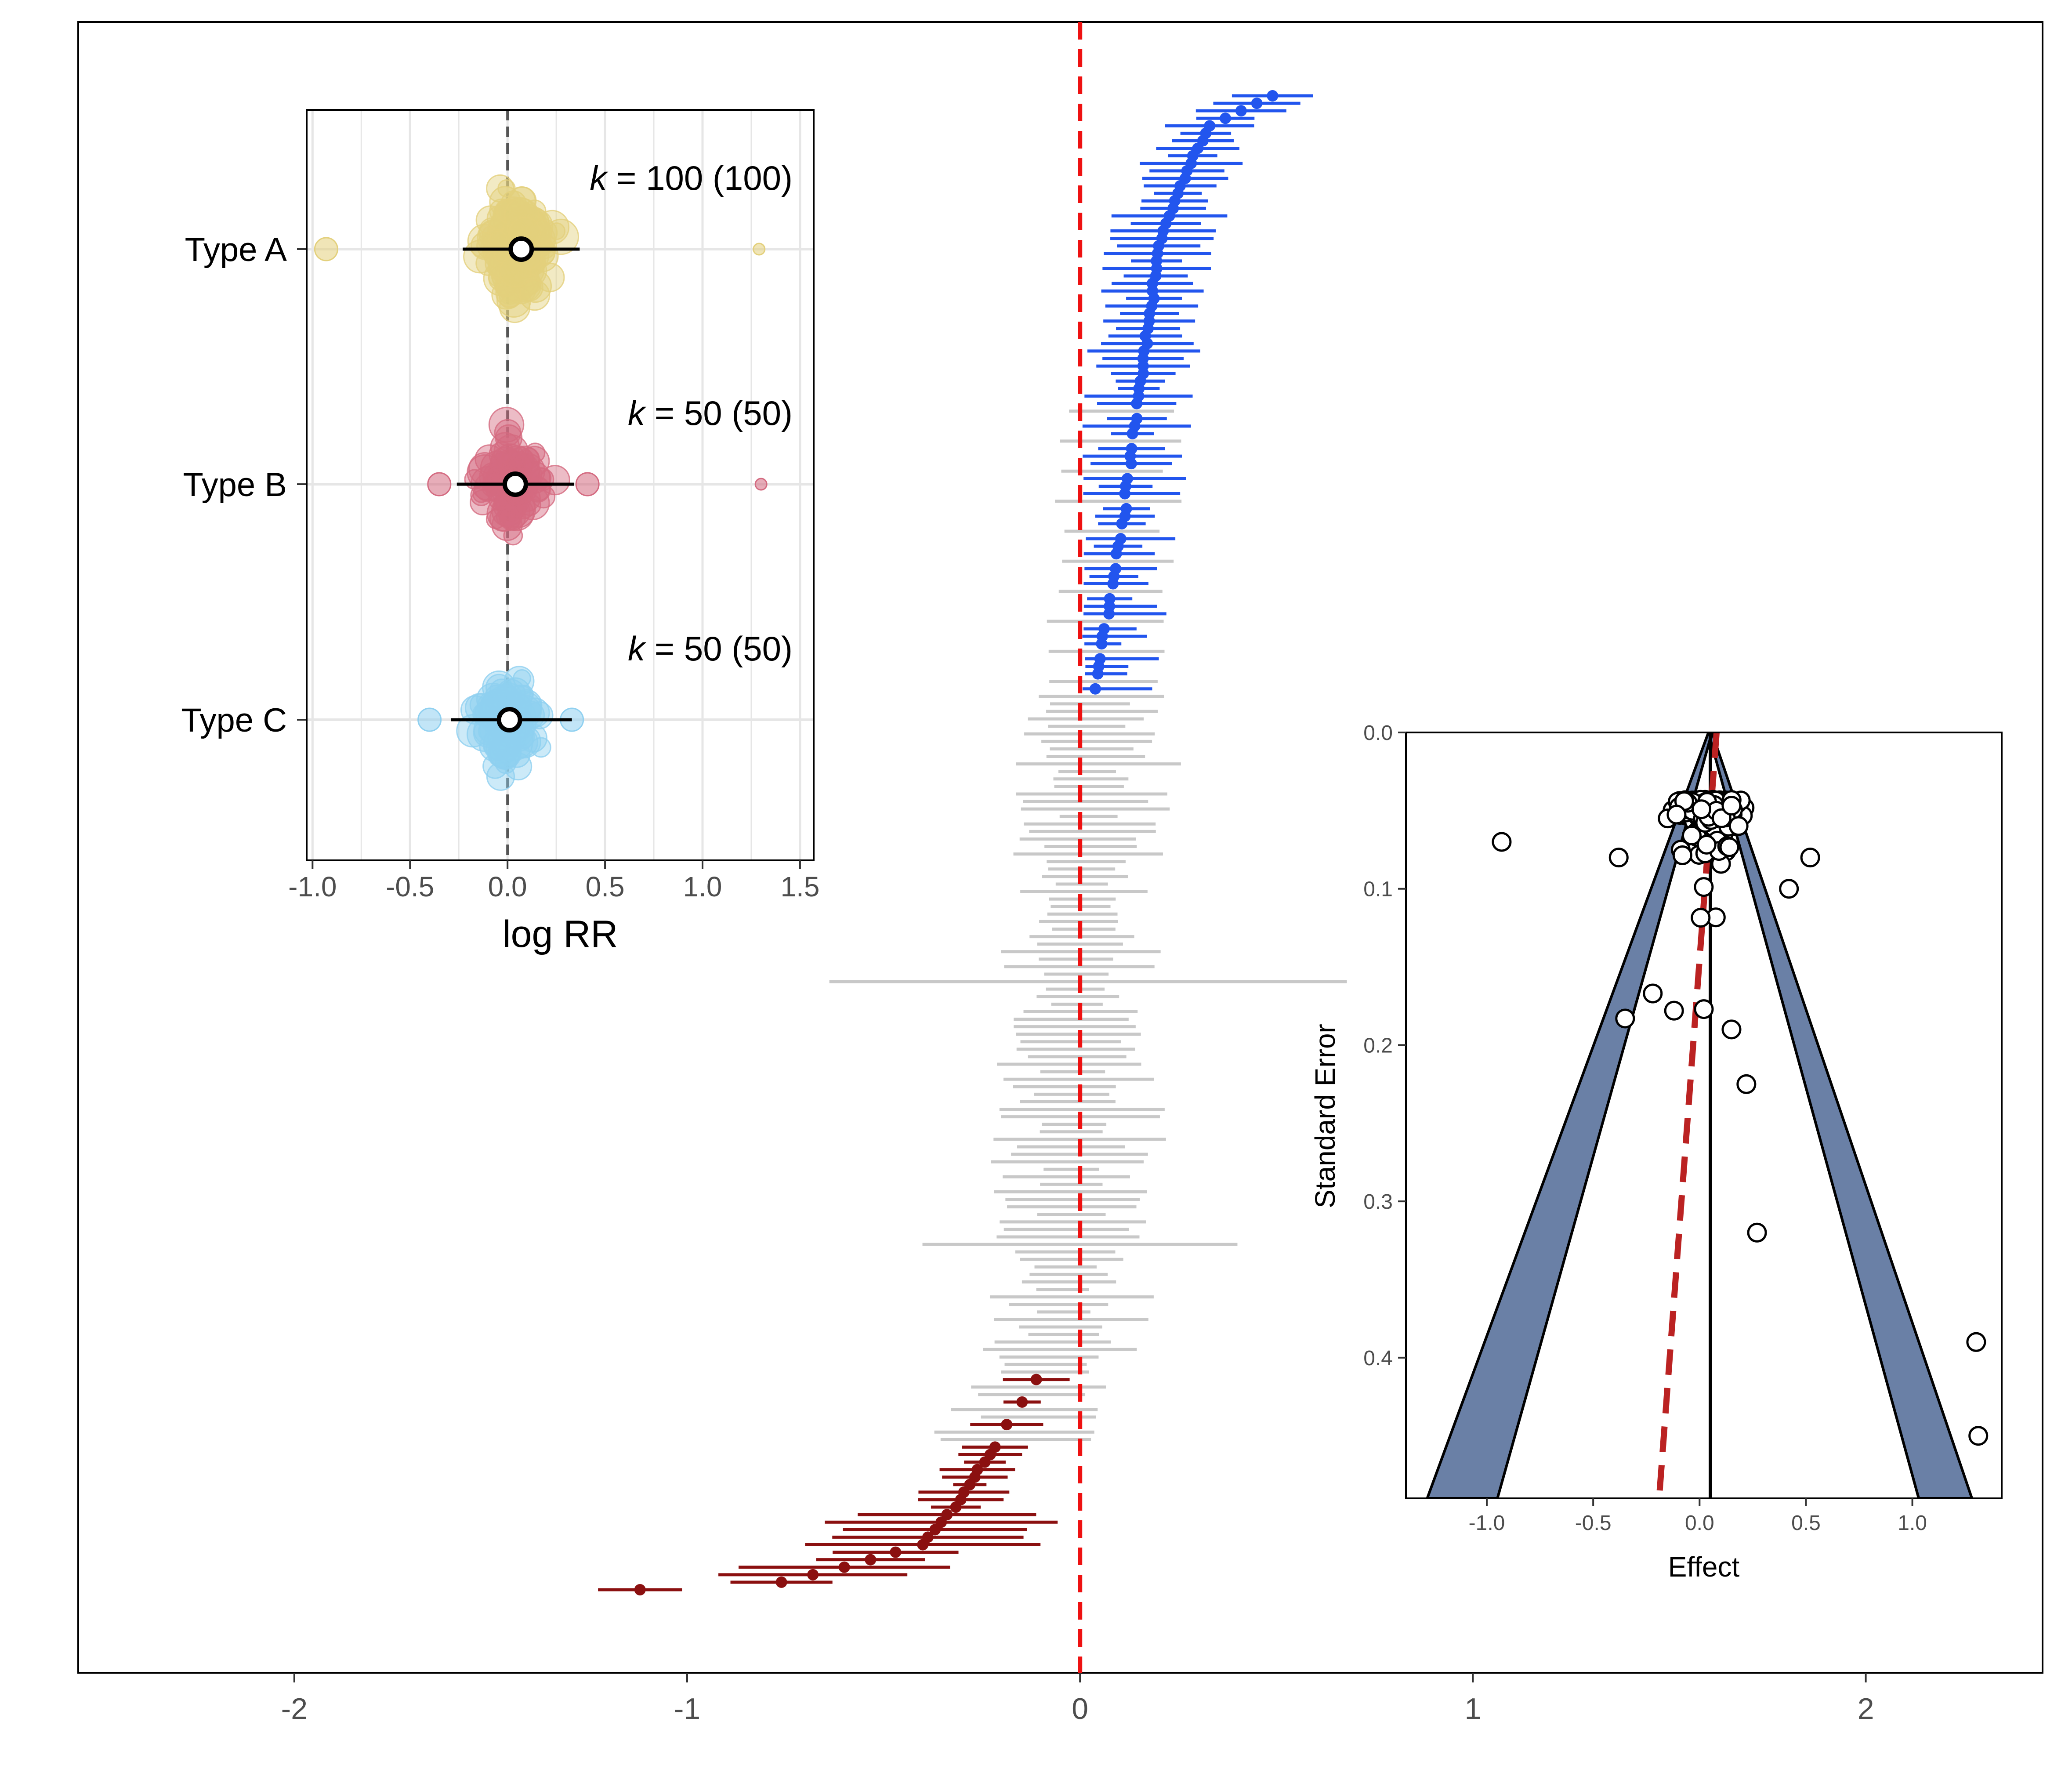 This screenshot has height=1769, width=2072. Describe the element at coordinates (1378, 1358) in the screenshot. I see `funnel-y-tick-label: 0.4` at that location.